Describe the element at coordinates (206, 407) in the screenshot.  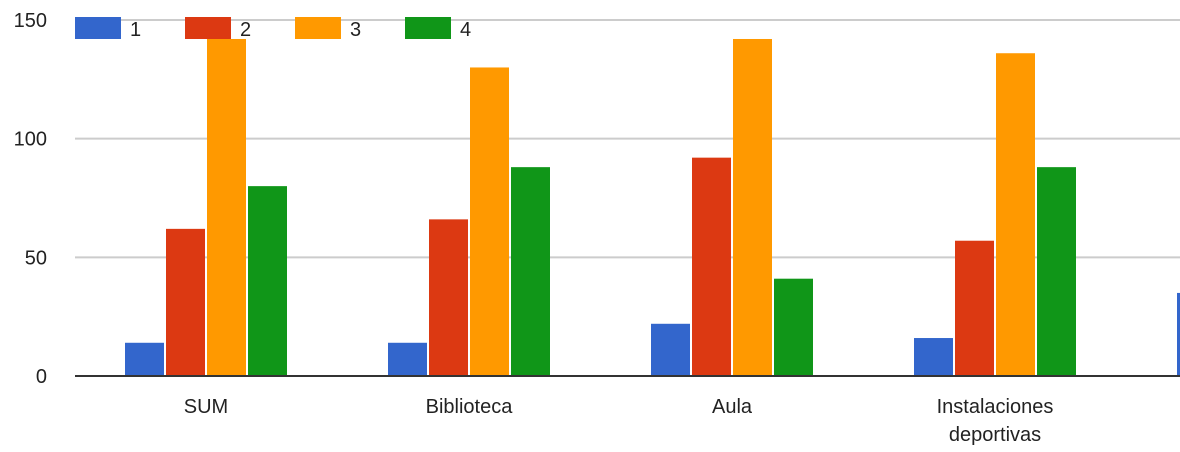
I see `x-category-label: SUM` at that location.